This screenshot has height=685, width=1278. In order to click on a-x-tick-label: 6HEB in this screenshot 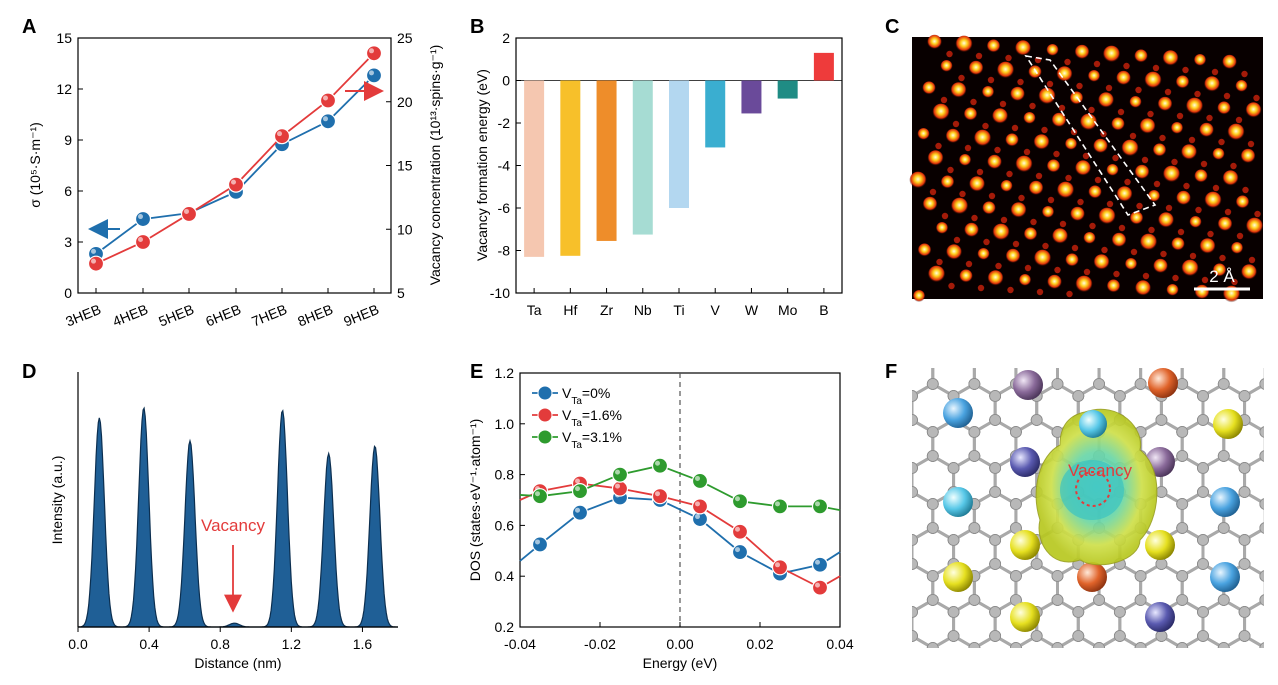, I will do `click(223, 315)`.